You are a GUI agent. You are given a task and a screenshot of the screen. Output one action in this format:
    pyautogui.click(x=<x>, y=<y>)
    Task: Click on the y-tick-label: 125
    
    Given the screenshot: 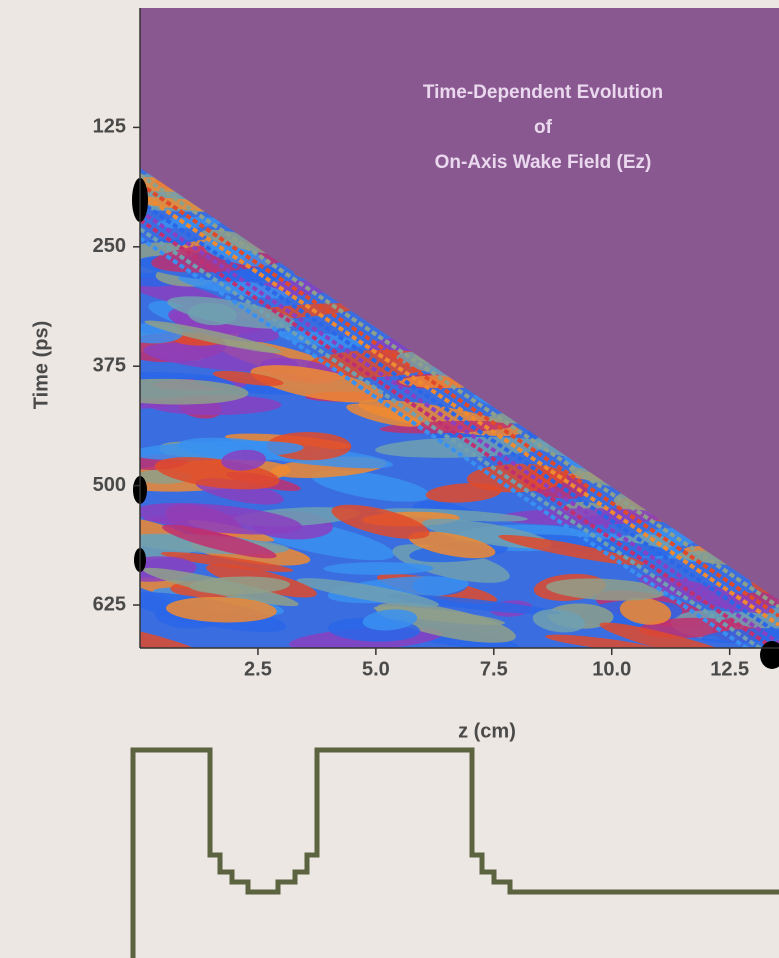 What is the action you would take?
    pyautogui.click(x=109, y=127)
    